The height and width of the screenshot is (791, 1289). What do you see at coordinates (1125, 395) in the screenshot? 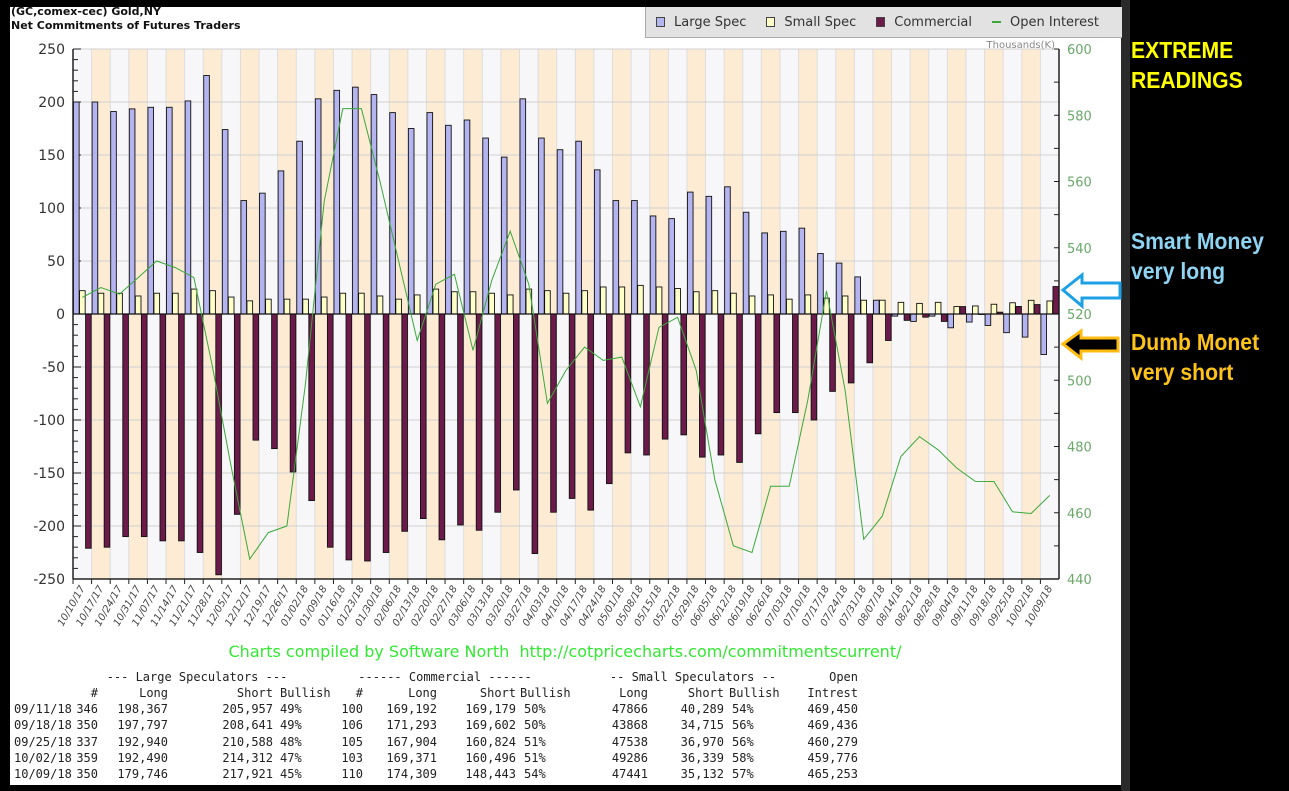
I see `panel-edge` at bounding box center [1125, 395].